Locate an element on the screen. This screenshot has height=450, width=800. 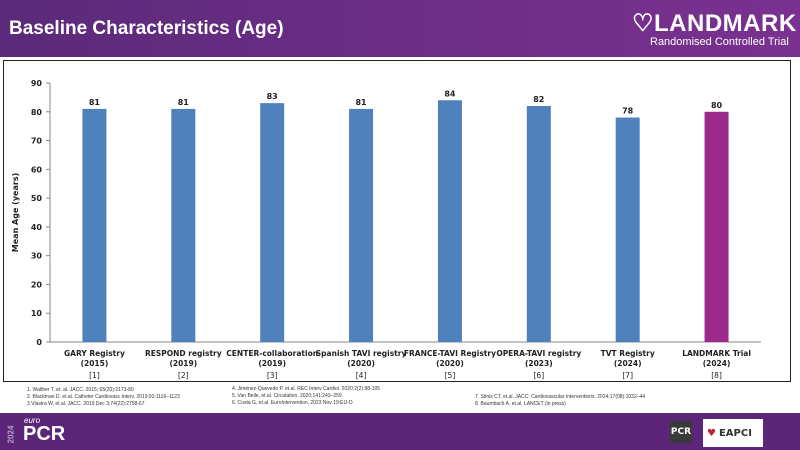
y-tick-label: 70 is located at coordinates (37, 141).